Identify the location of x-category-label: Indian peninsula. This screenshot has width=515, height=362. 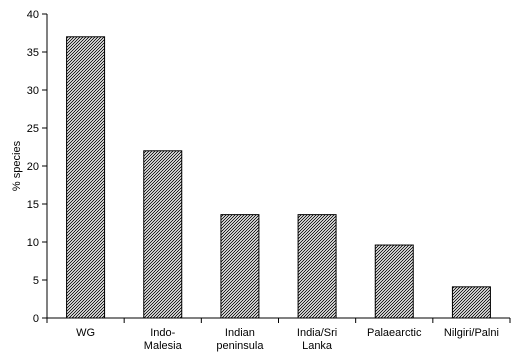
(240, 339).